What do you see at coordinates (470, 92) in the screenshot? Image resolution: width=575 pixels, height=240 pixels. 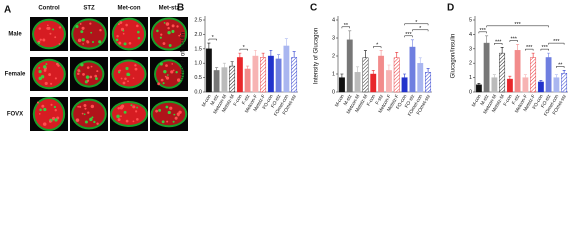 I see `y-tick-label: 0` at bounding box center [470, 92].